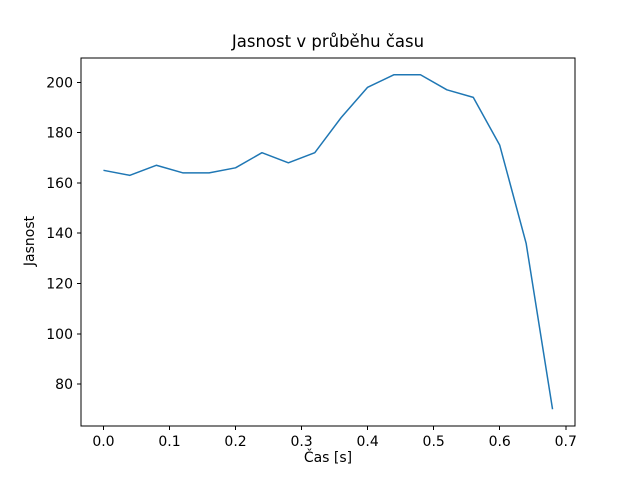 The width and height of the screenshot is (640, 480). What do you see at coordinates (500, 442) in the screenshot?
I see `x-tick-label: 0.6` at bounding box center [500, 442].